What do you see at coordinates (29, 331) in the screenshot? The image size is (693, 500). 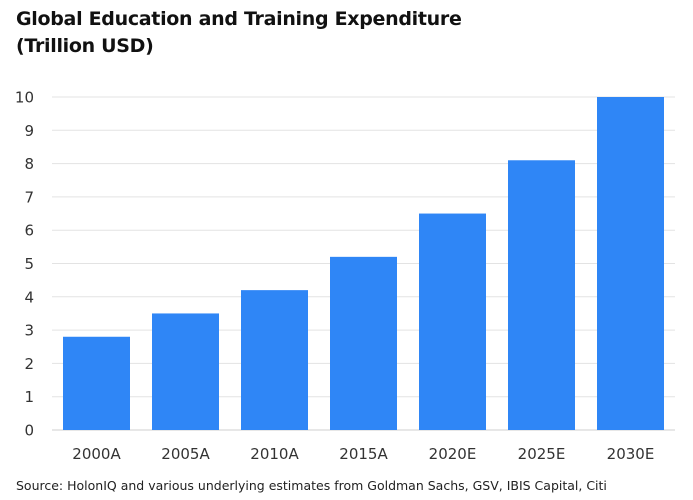 I see `y-tick-label: 3` at bounding box center [29, 331].